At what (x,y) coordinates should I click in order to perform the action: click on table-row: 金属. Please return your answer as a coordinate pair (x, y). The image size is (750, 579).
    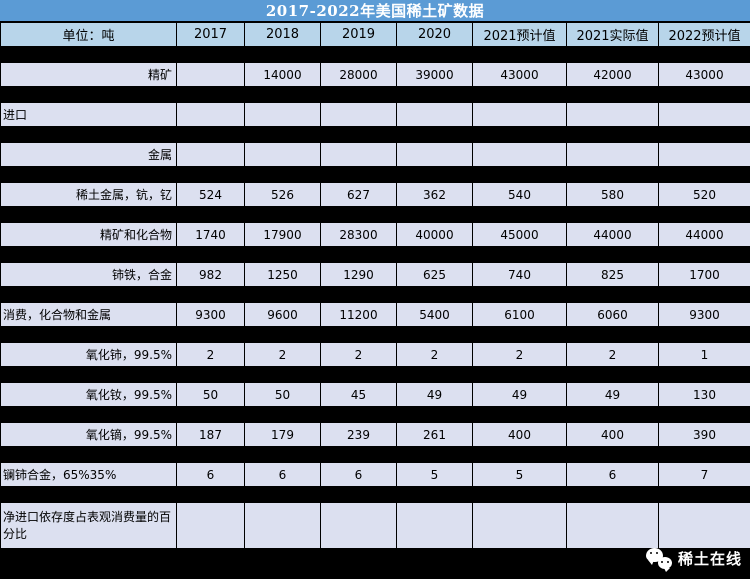
    Looking at the image, I should click on (375, 154).